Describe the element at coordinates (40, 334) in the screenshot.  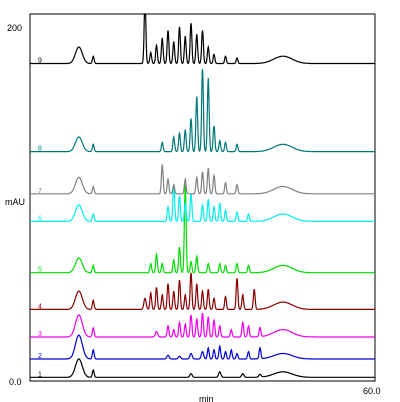
I see `trace-label-3: 3` at that location.